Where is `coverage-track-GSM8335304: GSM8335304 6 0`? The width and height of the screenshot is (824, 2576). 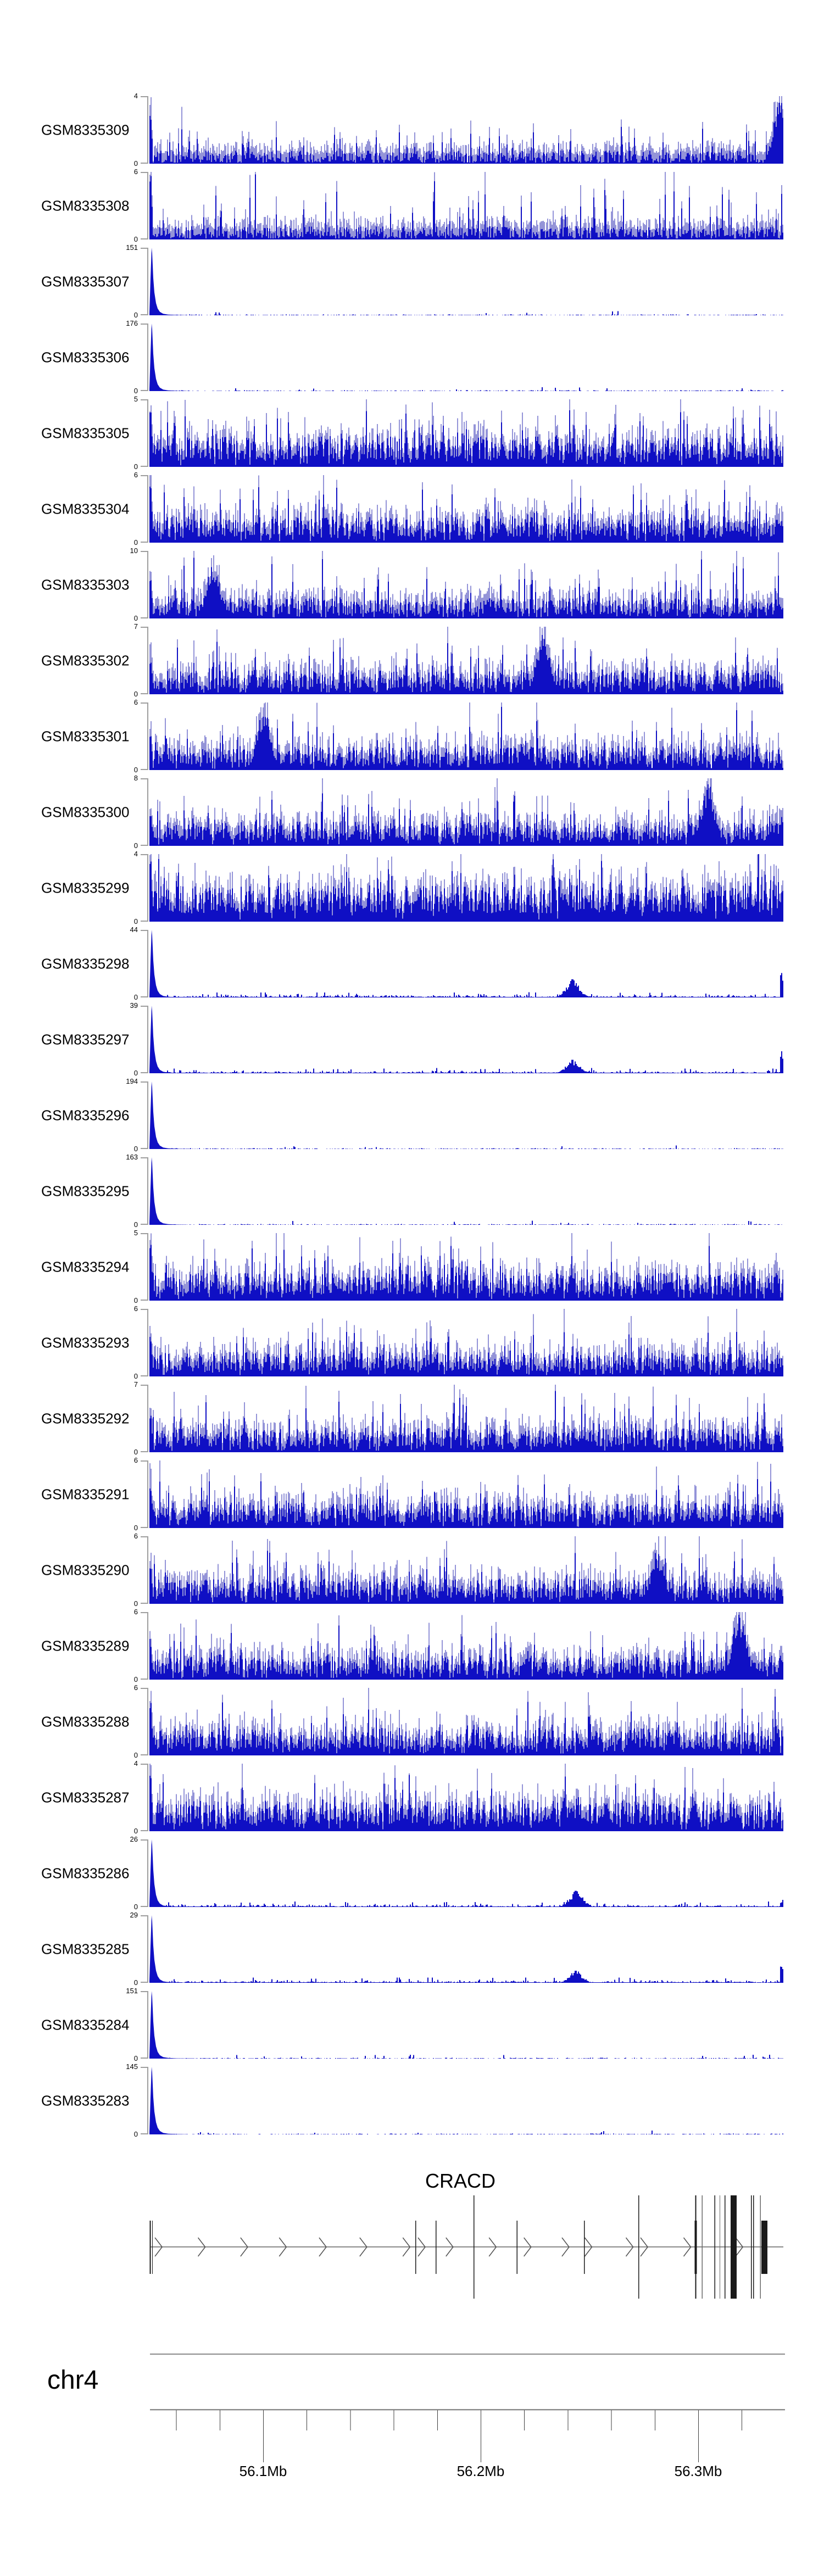
coverage-track-GSM8335304: GSM8335304 6 0 is located at coordinates (412, 509).